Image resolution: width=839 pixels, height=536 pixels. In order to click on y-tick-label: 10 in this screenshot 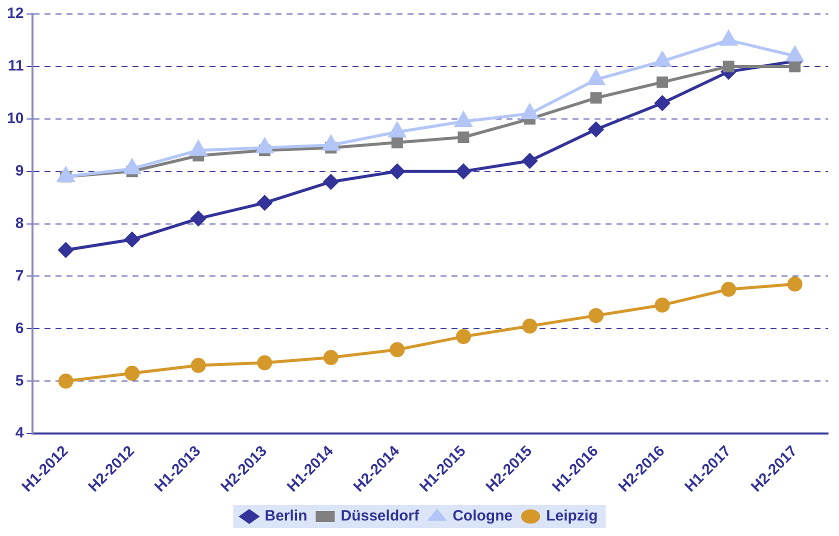, I will do `click(15, 119)`.